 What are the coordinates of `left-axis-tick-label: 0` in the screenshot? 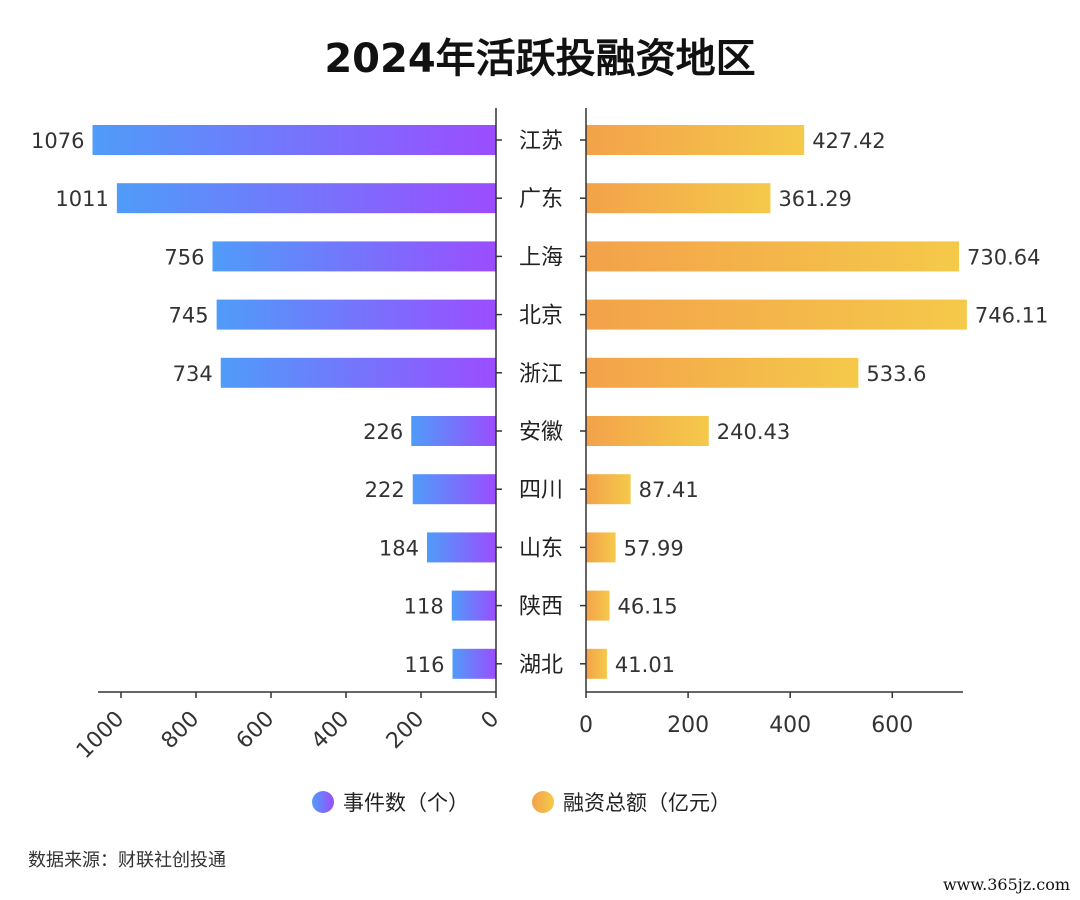 It's located at (491, 721).